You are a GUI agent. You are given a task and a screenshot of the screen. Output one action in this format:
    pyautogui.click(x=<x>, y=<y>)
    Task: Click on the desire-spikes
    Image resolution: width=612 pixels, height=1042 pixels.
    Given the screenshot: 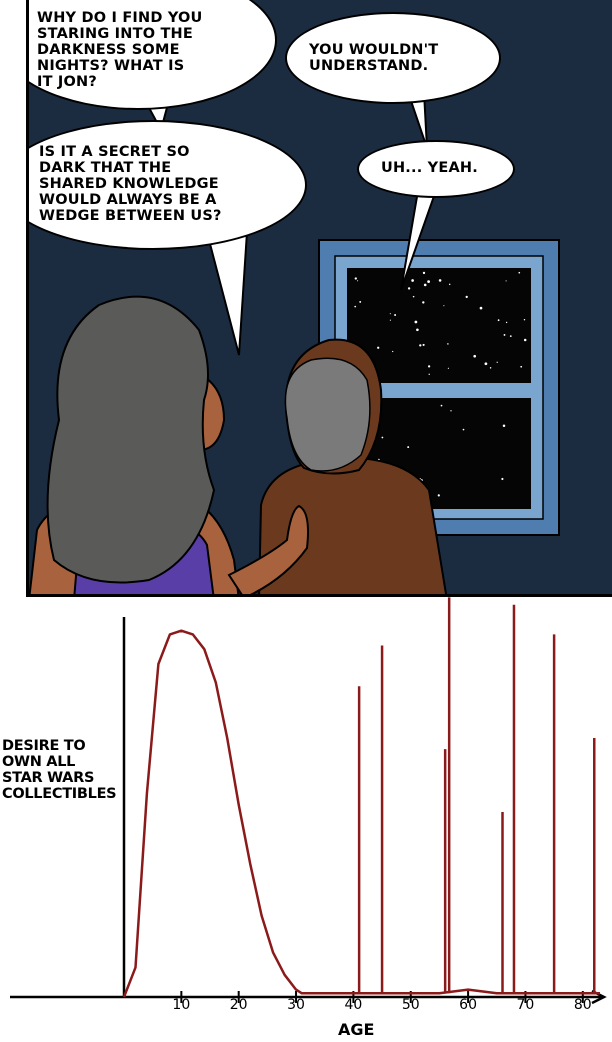 What is the action you would take?
    pyautogui.click(x=476, y=795)
    